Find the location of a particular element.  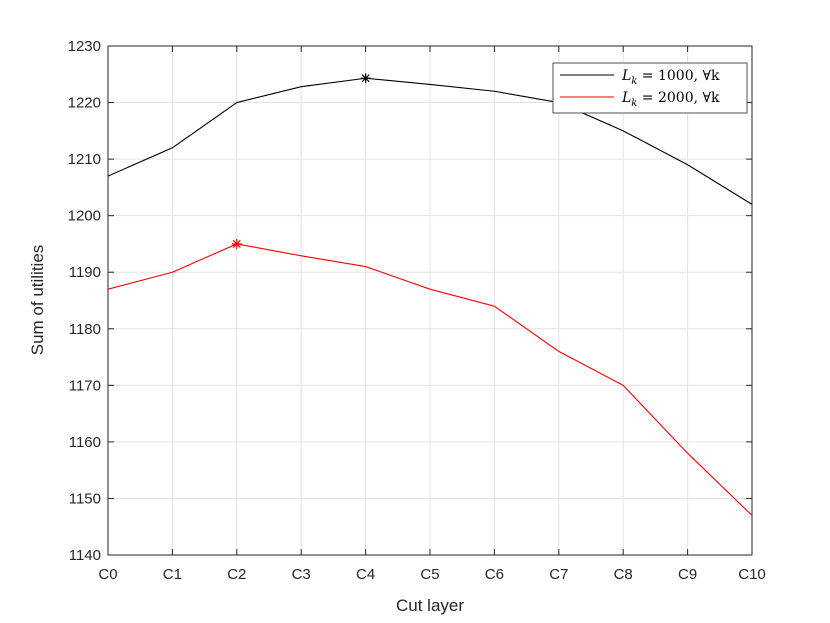

legend: Lk = 1000, ∀k Lk = 2000, ∀k is located at coordinates (650, 88).